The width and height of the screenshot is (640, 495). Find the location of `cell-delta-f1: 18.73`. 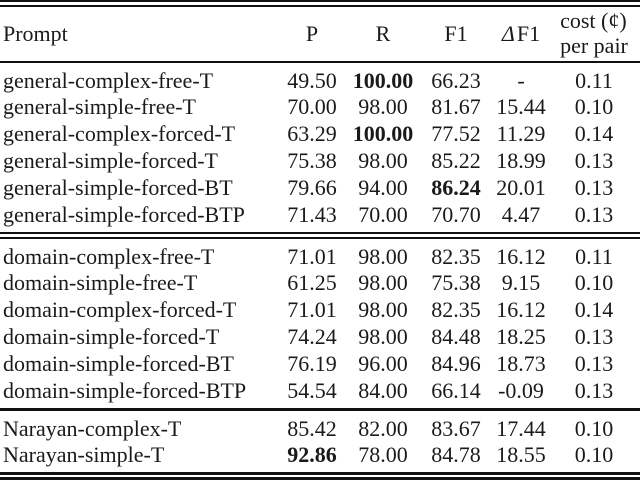

cell-delta-f1: 18.73 is located at coordinates (521, 363).